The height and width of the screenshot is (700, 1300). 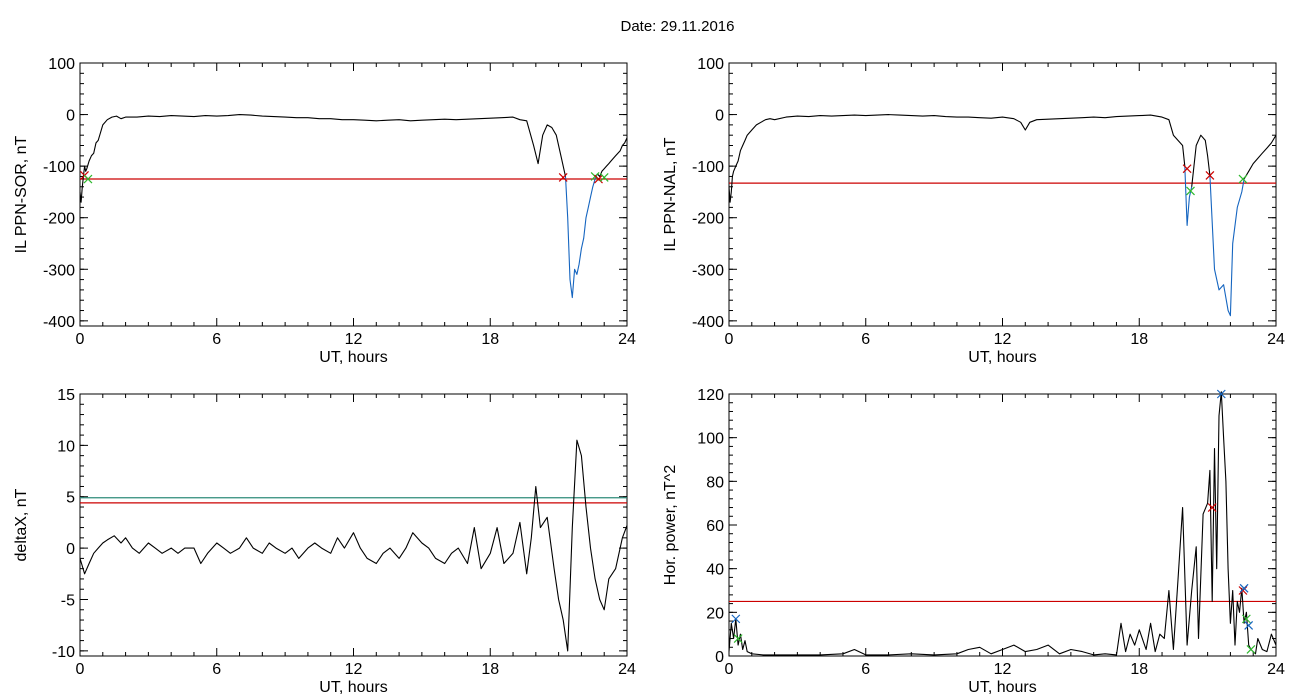 What do you see at coordinates (68, 600) in the screenshot?
I see `y-tick-label: -5` at bounding box center [68, 600].